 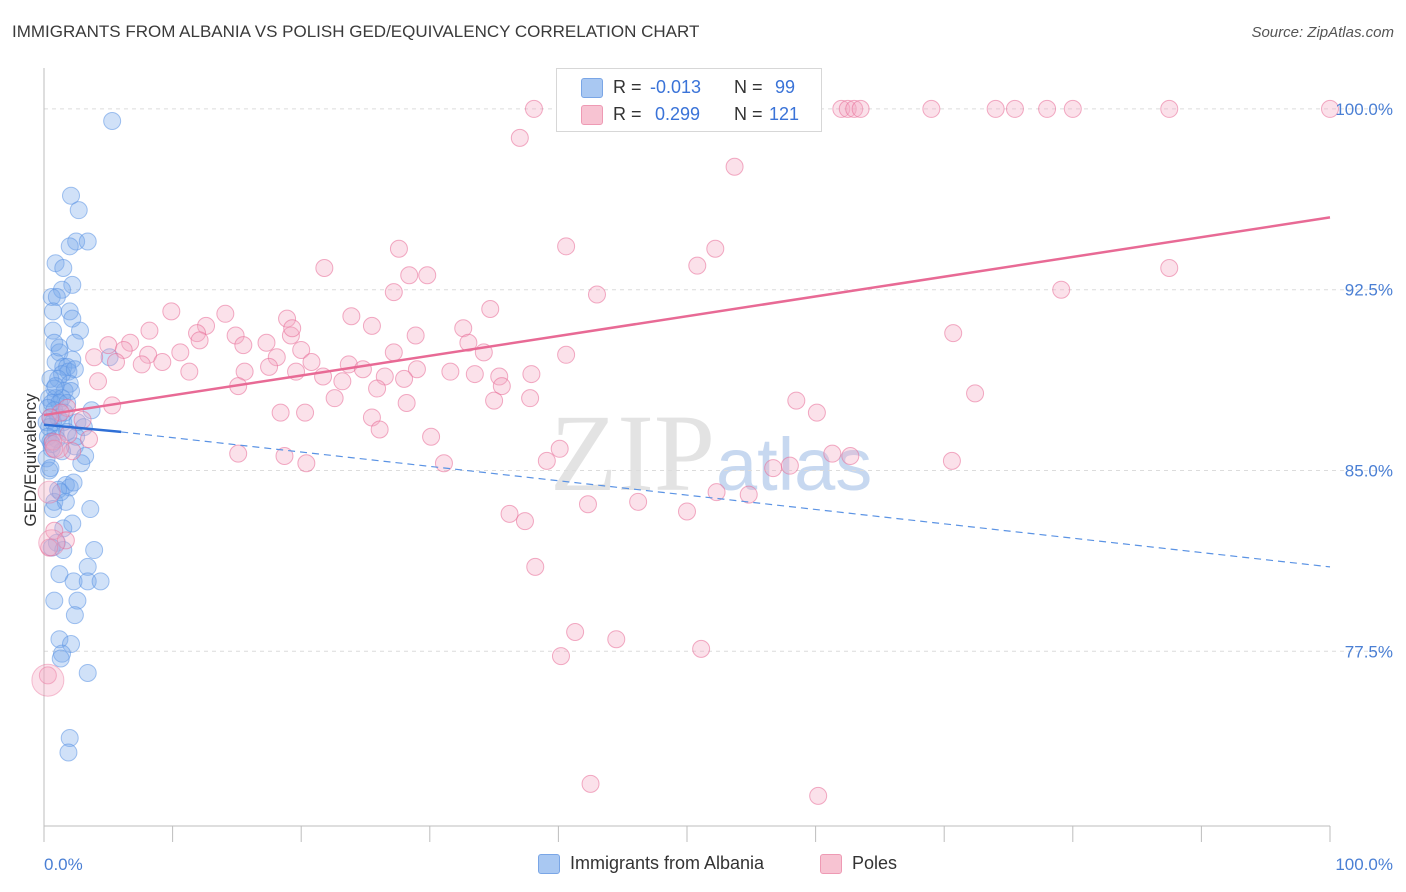 I want to click on r-value: -0.013, so click(x=676, y=87).